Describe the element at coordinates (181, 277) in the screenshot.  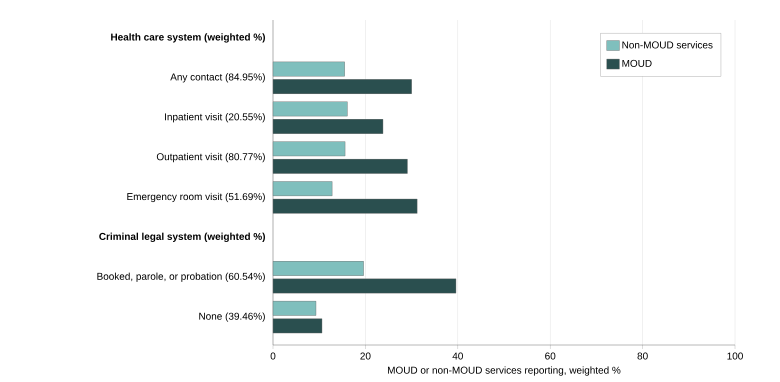
I see `y-tick-label: Booked, parole, or probation (60.54%)` at that location.